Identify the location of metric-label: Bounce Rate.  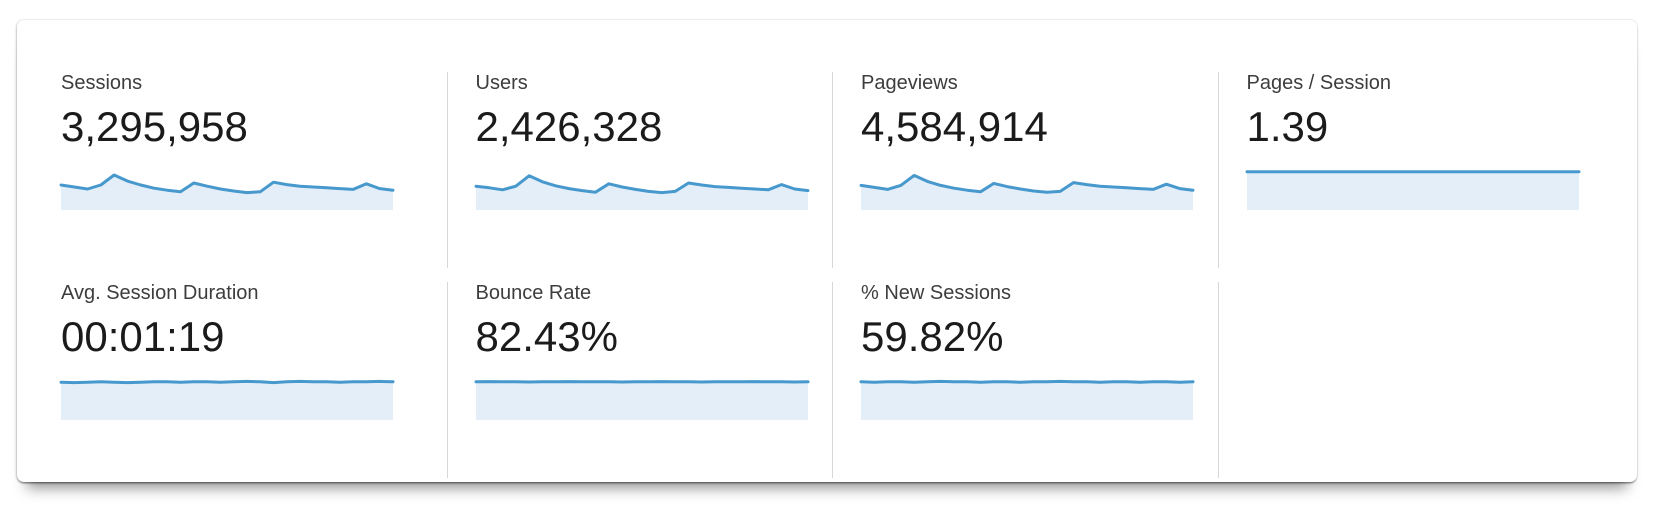
(533, 293).